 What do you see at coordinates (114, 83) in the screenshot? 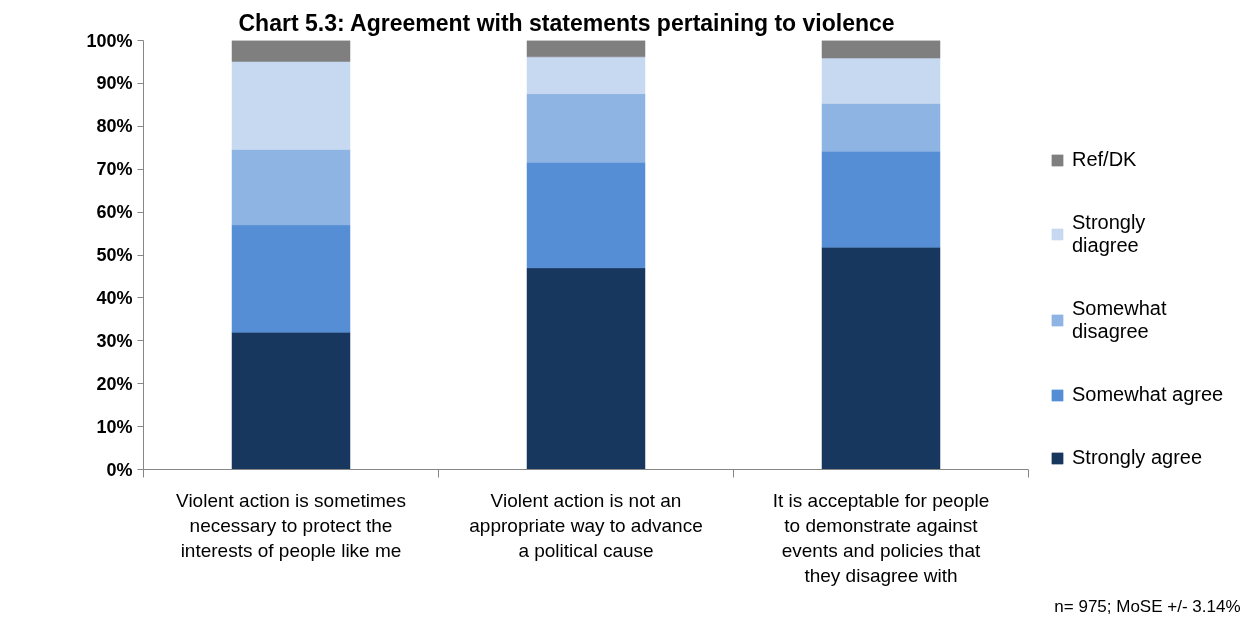
I see `y-tick-label: 90%` at bounding box center [114, 83].